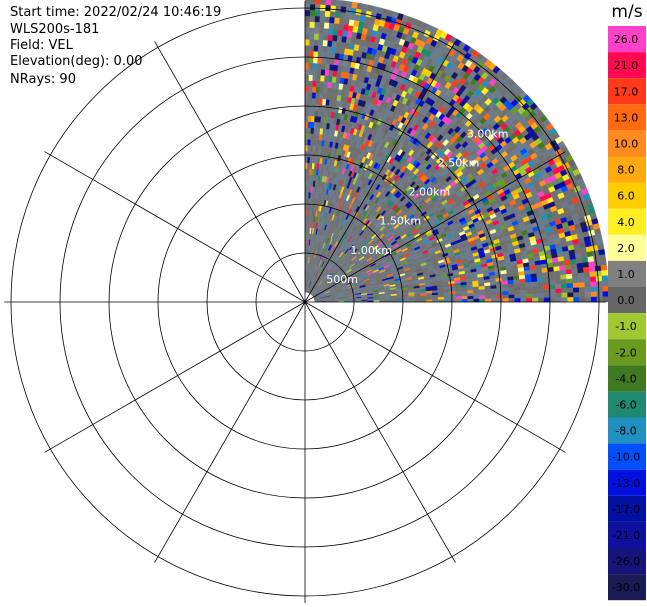 The height and width of the screenshot is (607, 647). I want to click on colorbar-tick-label: 21.0, so click(626, 65).